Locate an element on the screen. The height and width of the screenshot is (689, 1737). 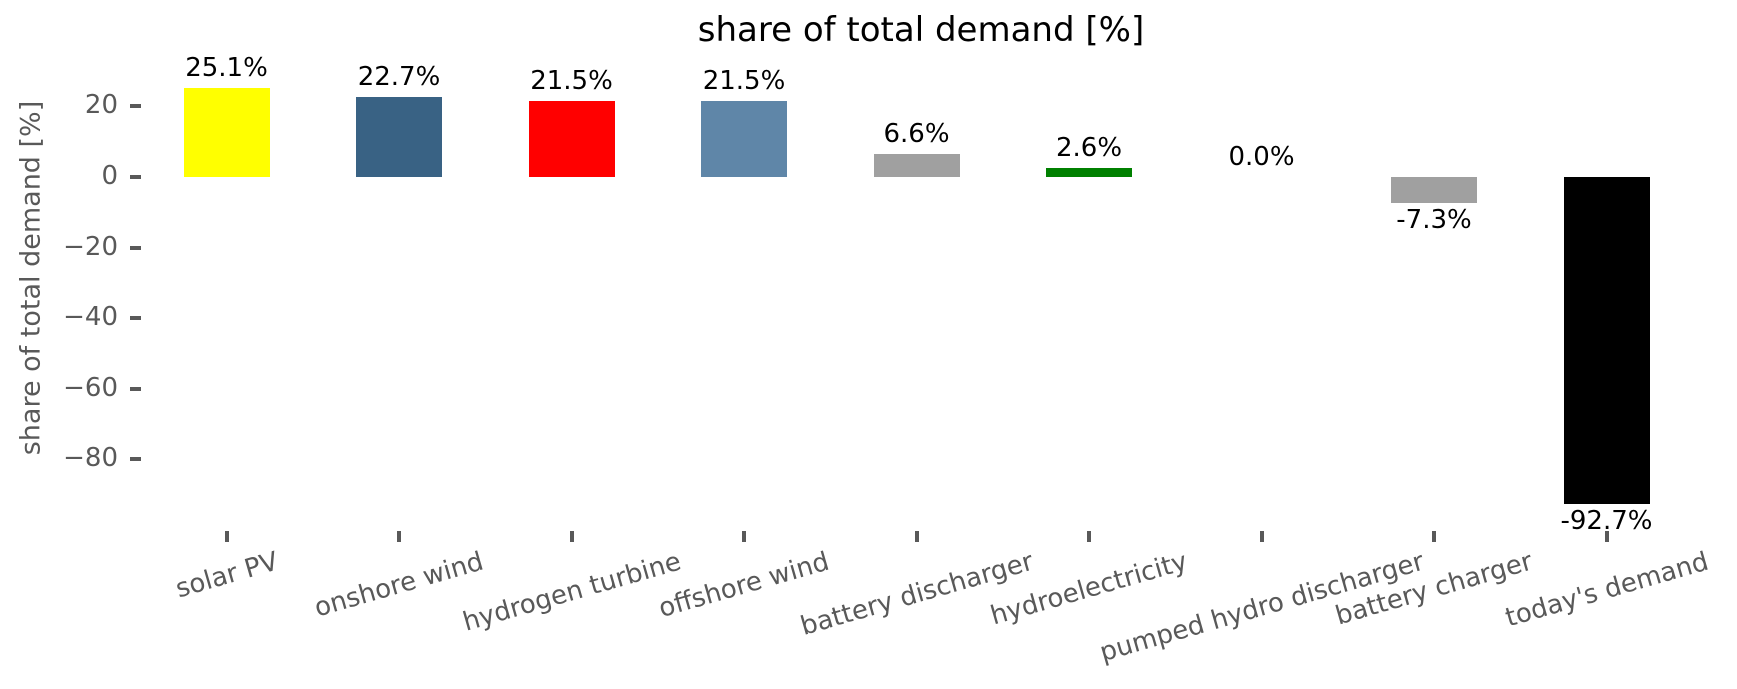
bar-today-s-demand is located at coordinates (1606, 341).